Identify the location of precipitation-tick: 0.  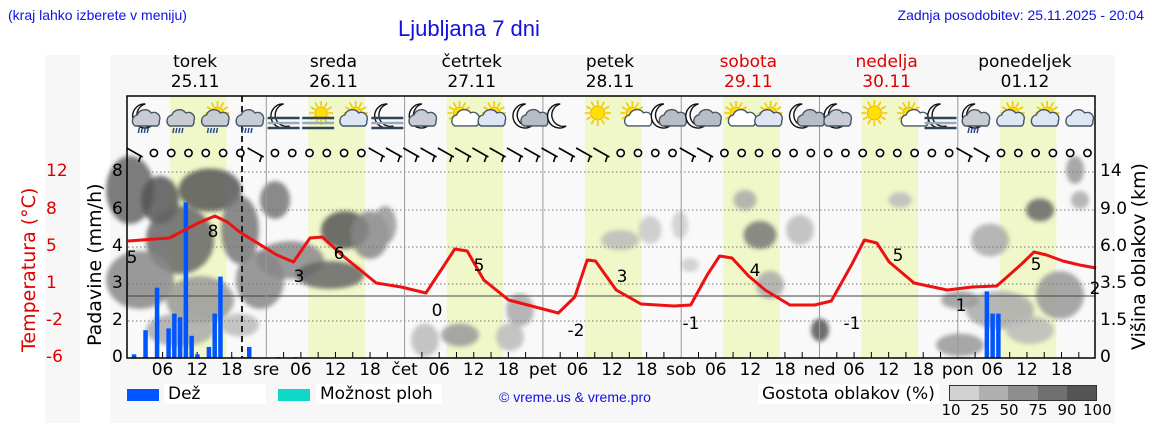
(117, 357).